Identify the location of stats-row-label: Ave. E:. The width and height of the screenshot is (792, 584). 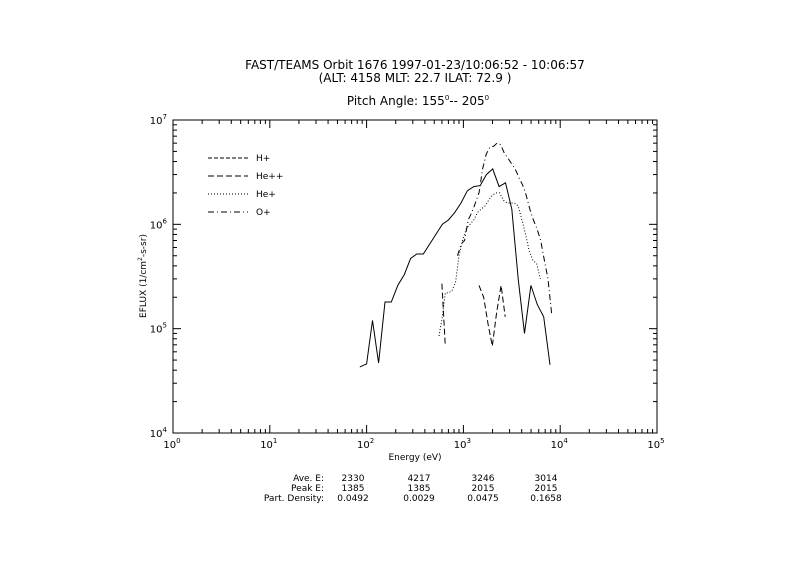
(308, 479).